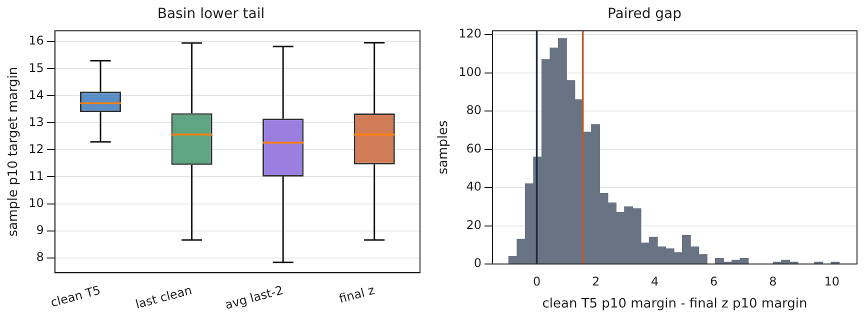 The image size is (867, 320). What do you see at coordinates (36, 41) in the screenshot?
I see `y-tick-label: 16` at bounding box center [36, 41].